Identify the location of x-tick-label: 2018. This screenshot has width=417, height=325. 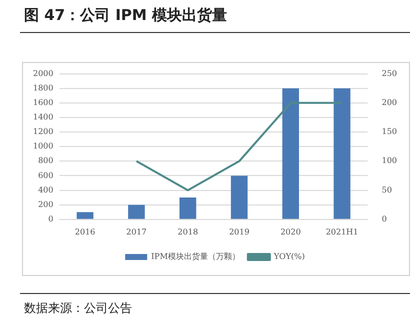
(188, 231).